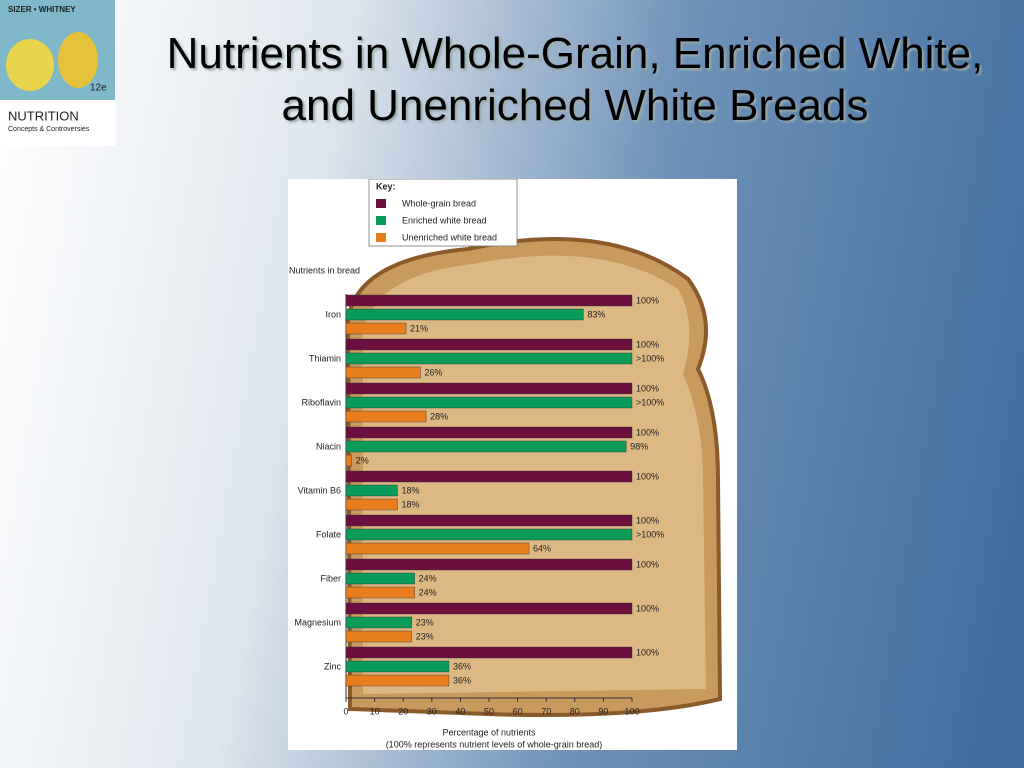  Describe the element at coordinates (333, 666) in the screenshot. I see `y-tick-label: Zinc` at that location.